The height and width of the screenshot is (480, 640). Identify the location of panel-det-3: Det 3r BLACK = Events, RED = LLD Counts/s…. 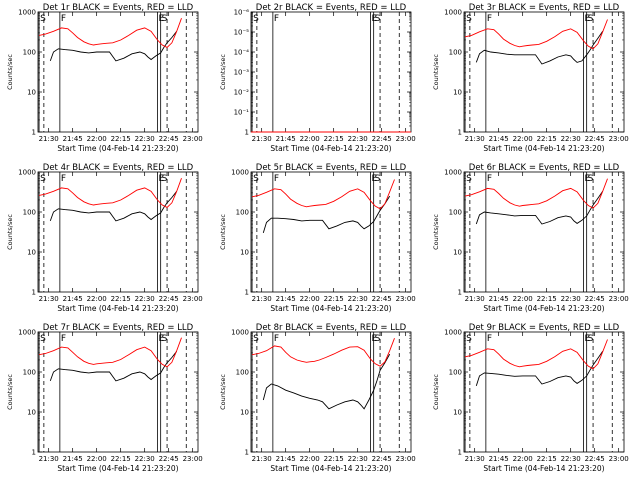
(530, 78).